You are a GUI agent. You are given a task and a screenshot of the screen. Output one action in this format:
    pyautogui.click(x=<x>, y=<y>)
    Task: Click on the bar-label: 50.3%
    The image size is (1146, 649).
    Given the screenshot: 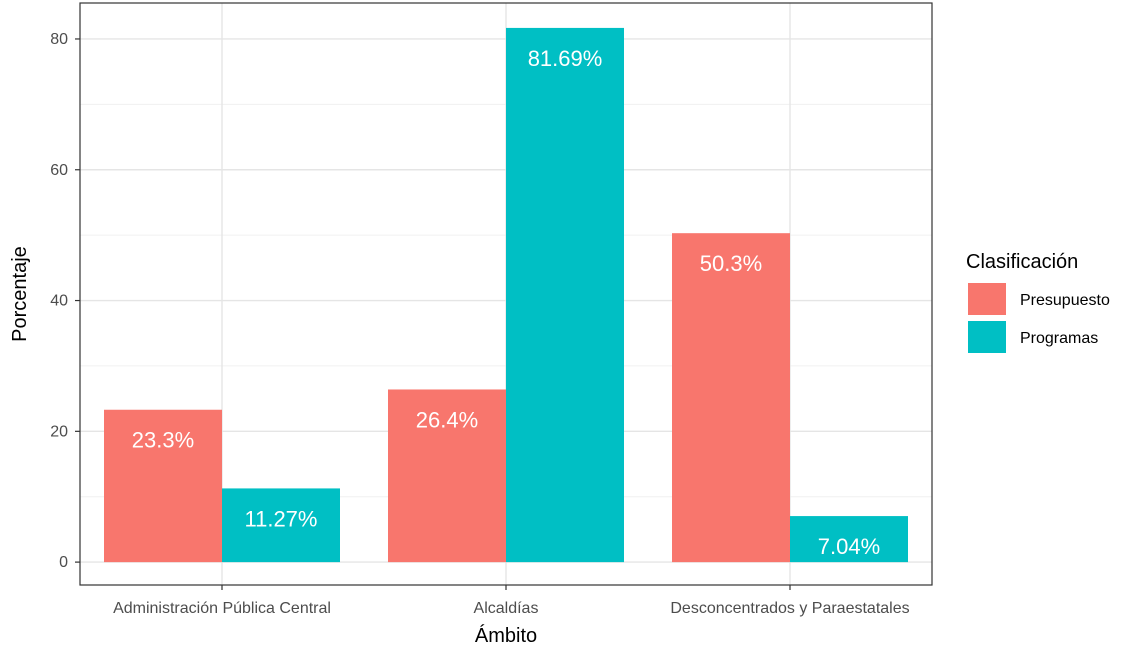 What is the action you would take?
    pyautogui.click(x=731, y=263)
    